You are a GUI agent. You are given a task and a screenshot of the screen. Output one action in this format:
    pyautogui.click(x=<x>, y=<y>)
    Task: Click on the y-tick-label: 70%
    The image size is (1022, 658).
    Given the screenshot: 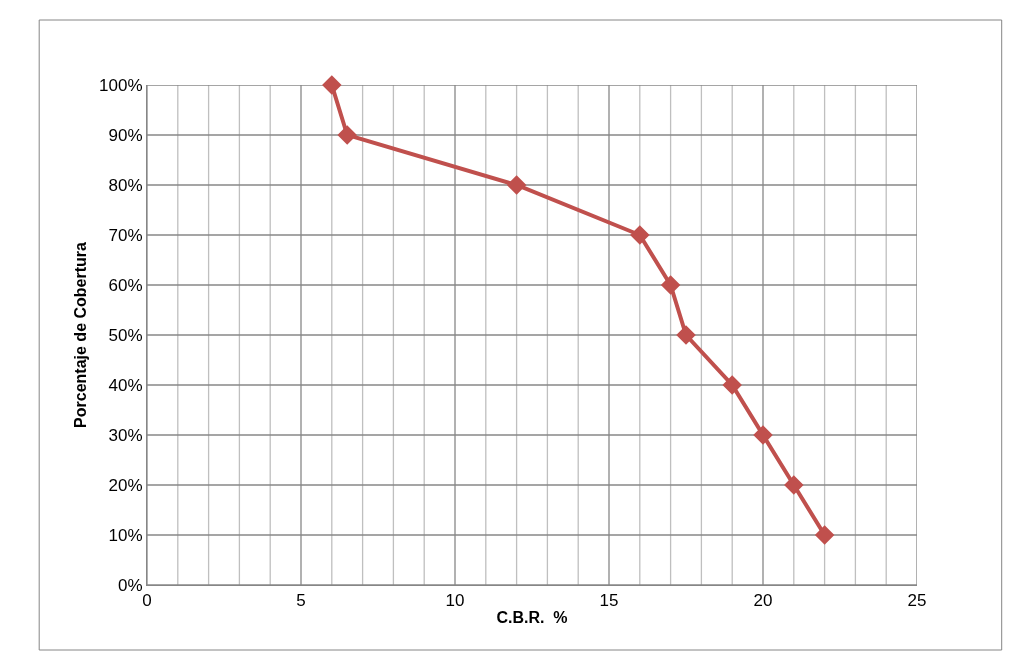 What is the action you would take?
    pyautogui.click(x=125, y=235)
    